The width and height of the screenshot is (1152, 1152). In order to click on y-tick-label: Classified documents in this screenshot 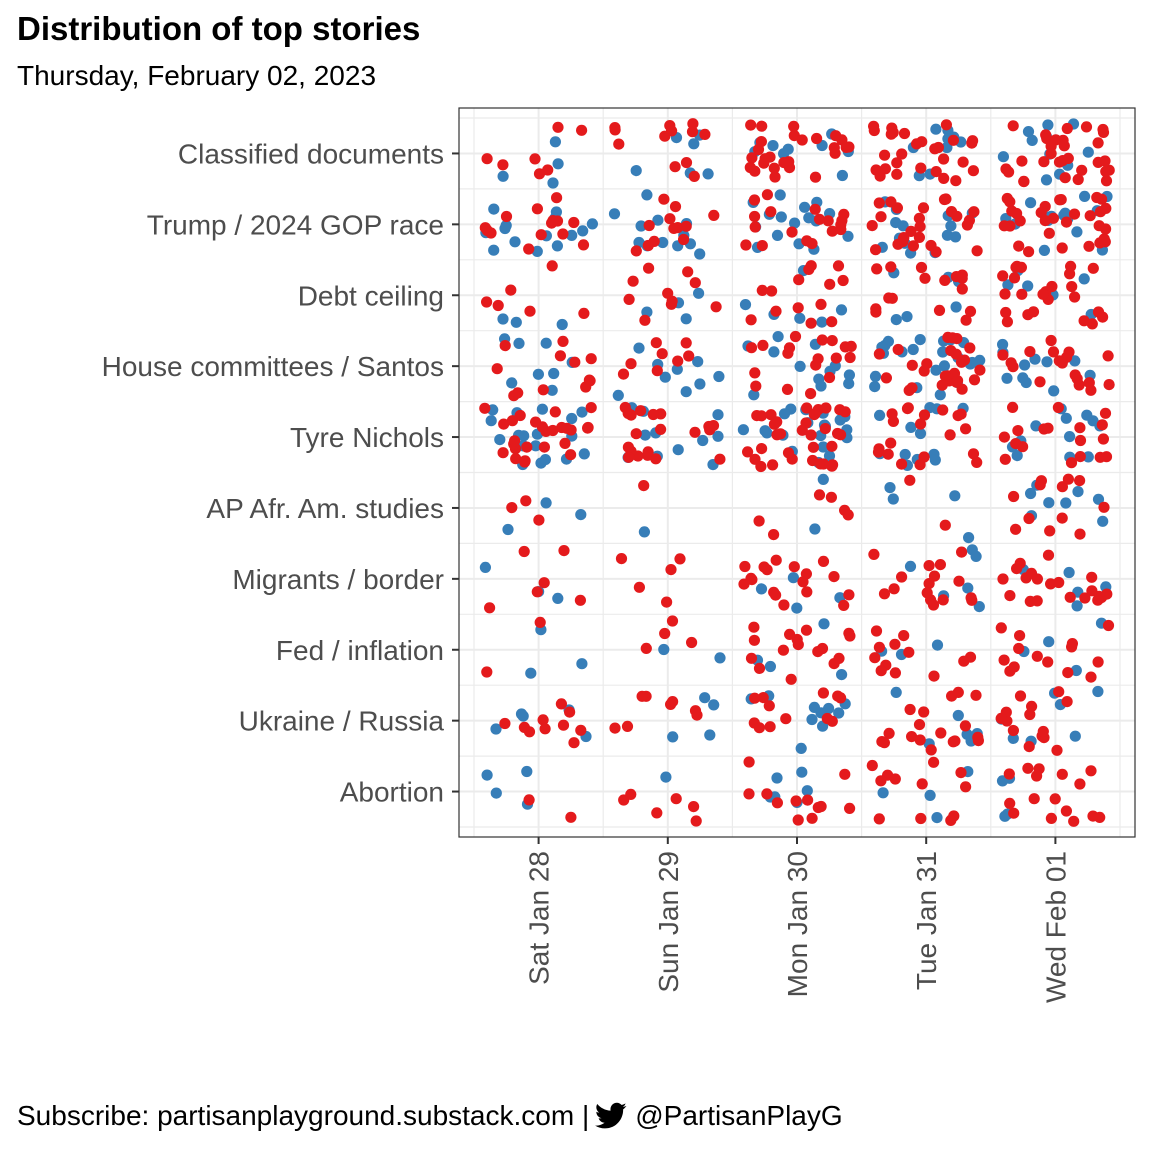, I will do `click(311, 153)`.